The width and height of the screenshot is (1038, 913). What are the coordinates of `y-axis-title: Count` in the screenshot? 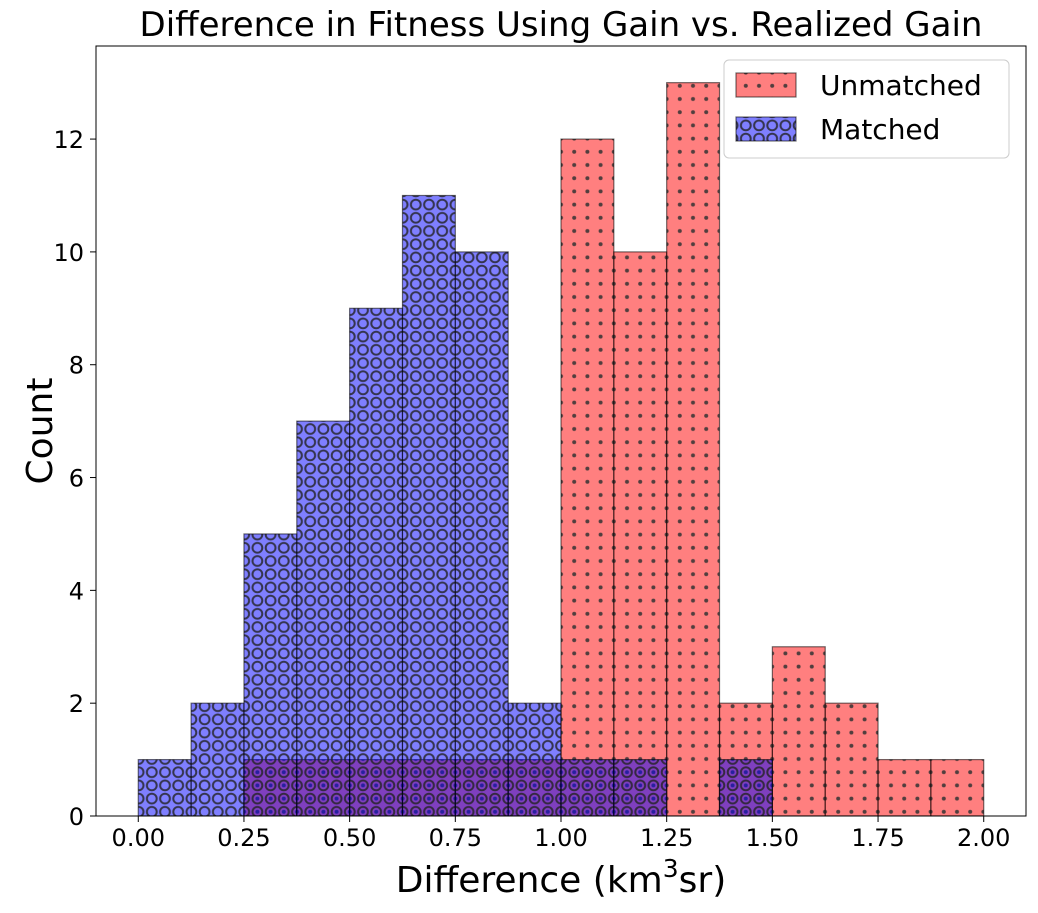 It's located at (40, 431).